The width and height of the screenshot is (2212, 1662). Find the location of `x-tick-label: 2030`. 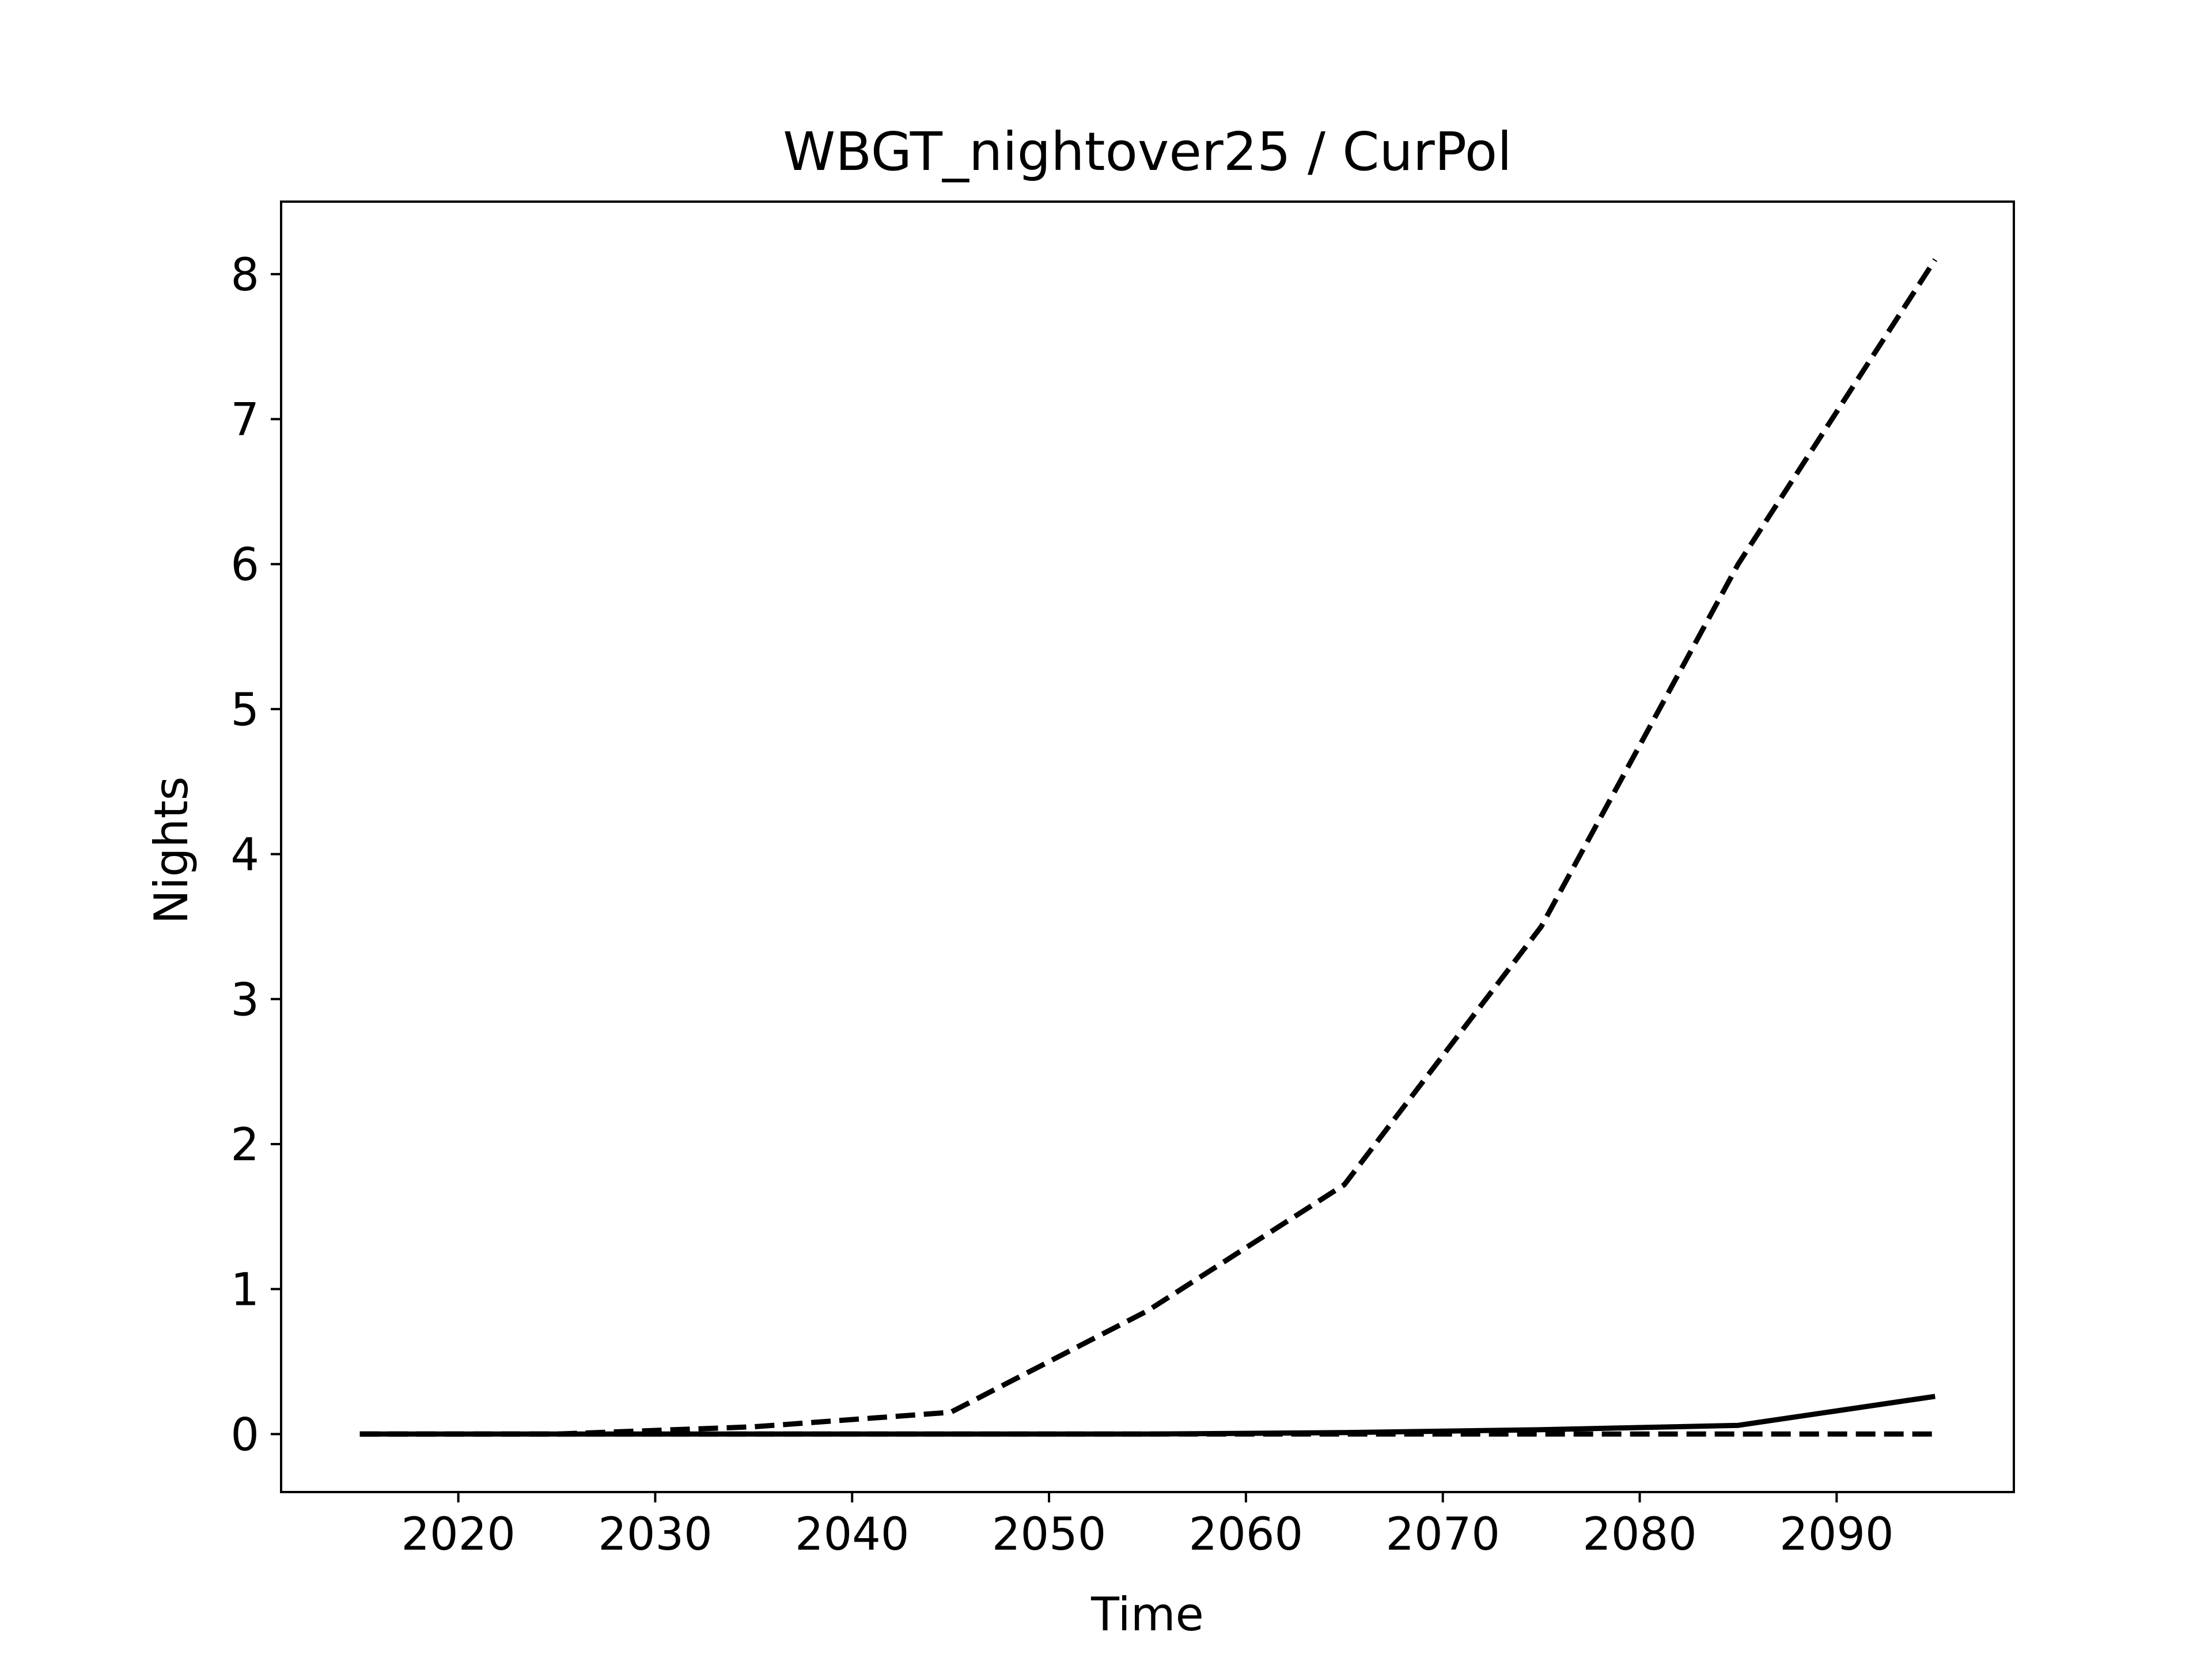

x-tick-label: 2030 is located at coordinates (655, 1535).